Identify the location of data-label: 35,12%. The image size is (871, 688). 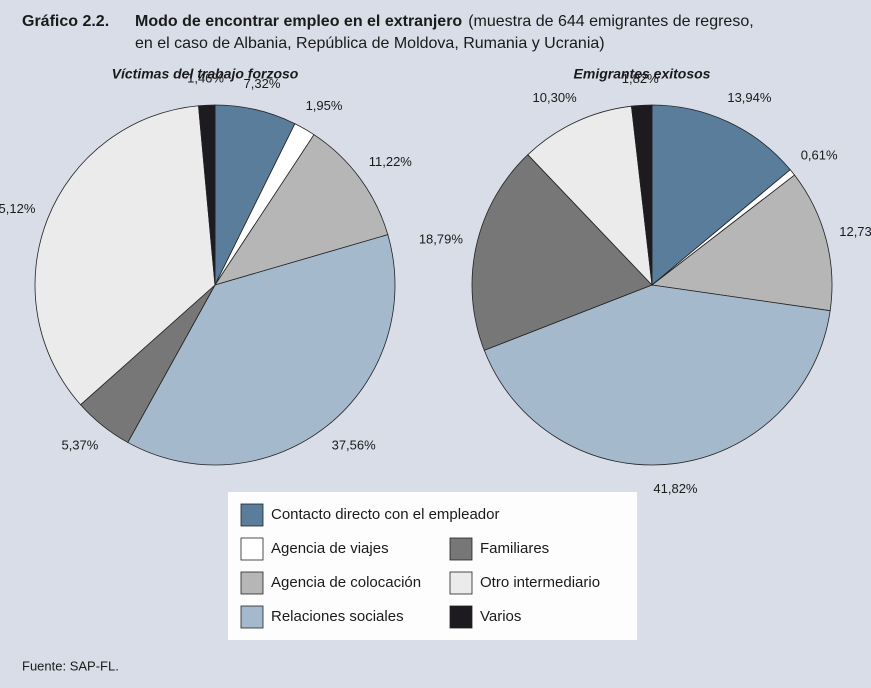
(18, 208).